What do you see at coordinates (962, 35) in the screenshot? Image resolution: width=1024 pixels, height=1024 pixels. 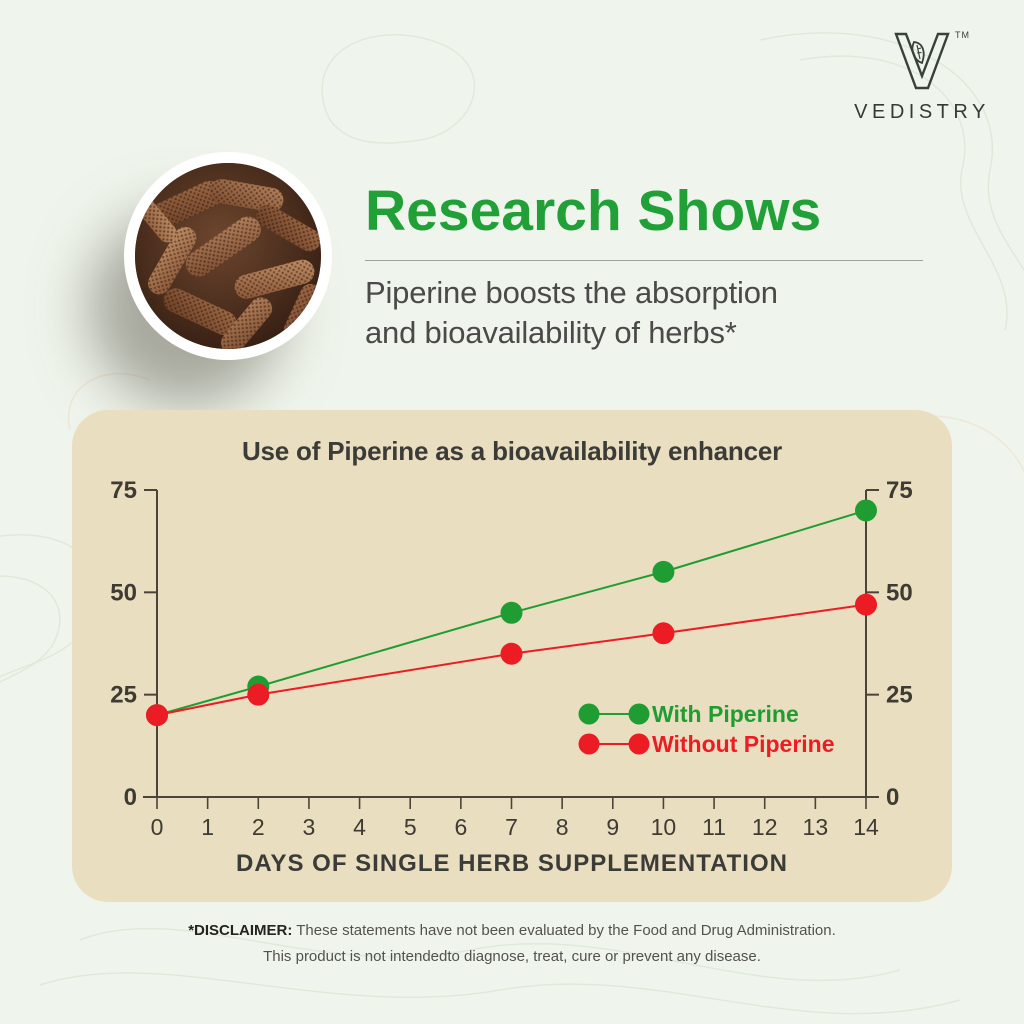 I see `trademark-symbol: TM` at bounding box center [962, 35].